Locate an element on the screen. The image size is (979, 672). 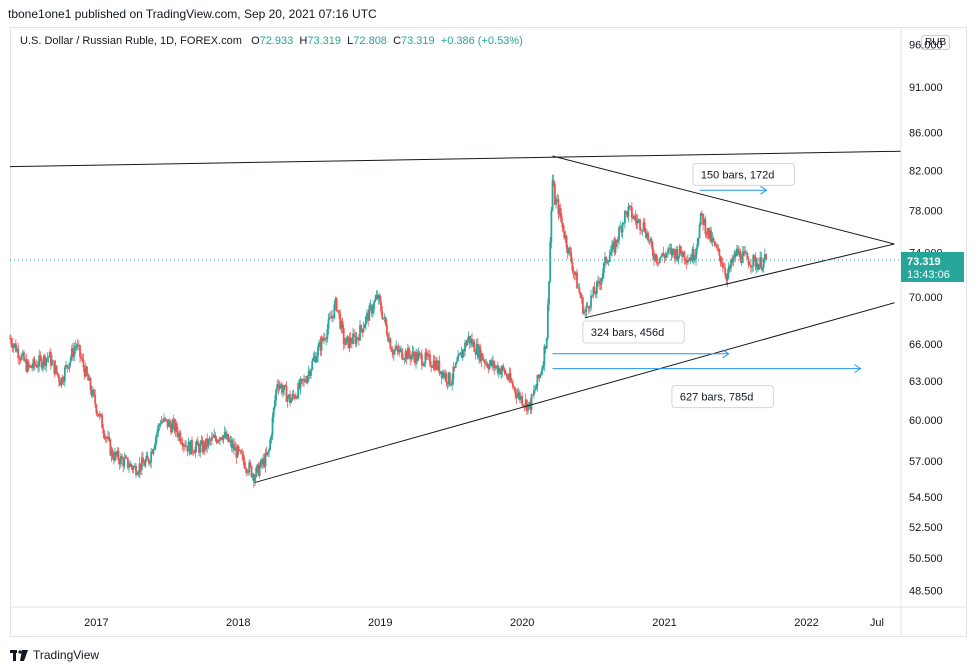
footer: TradingView is located at coordinates (54, 655).